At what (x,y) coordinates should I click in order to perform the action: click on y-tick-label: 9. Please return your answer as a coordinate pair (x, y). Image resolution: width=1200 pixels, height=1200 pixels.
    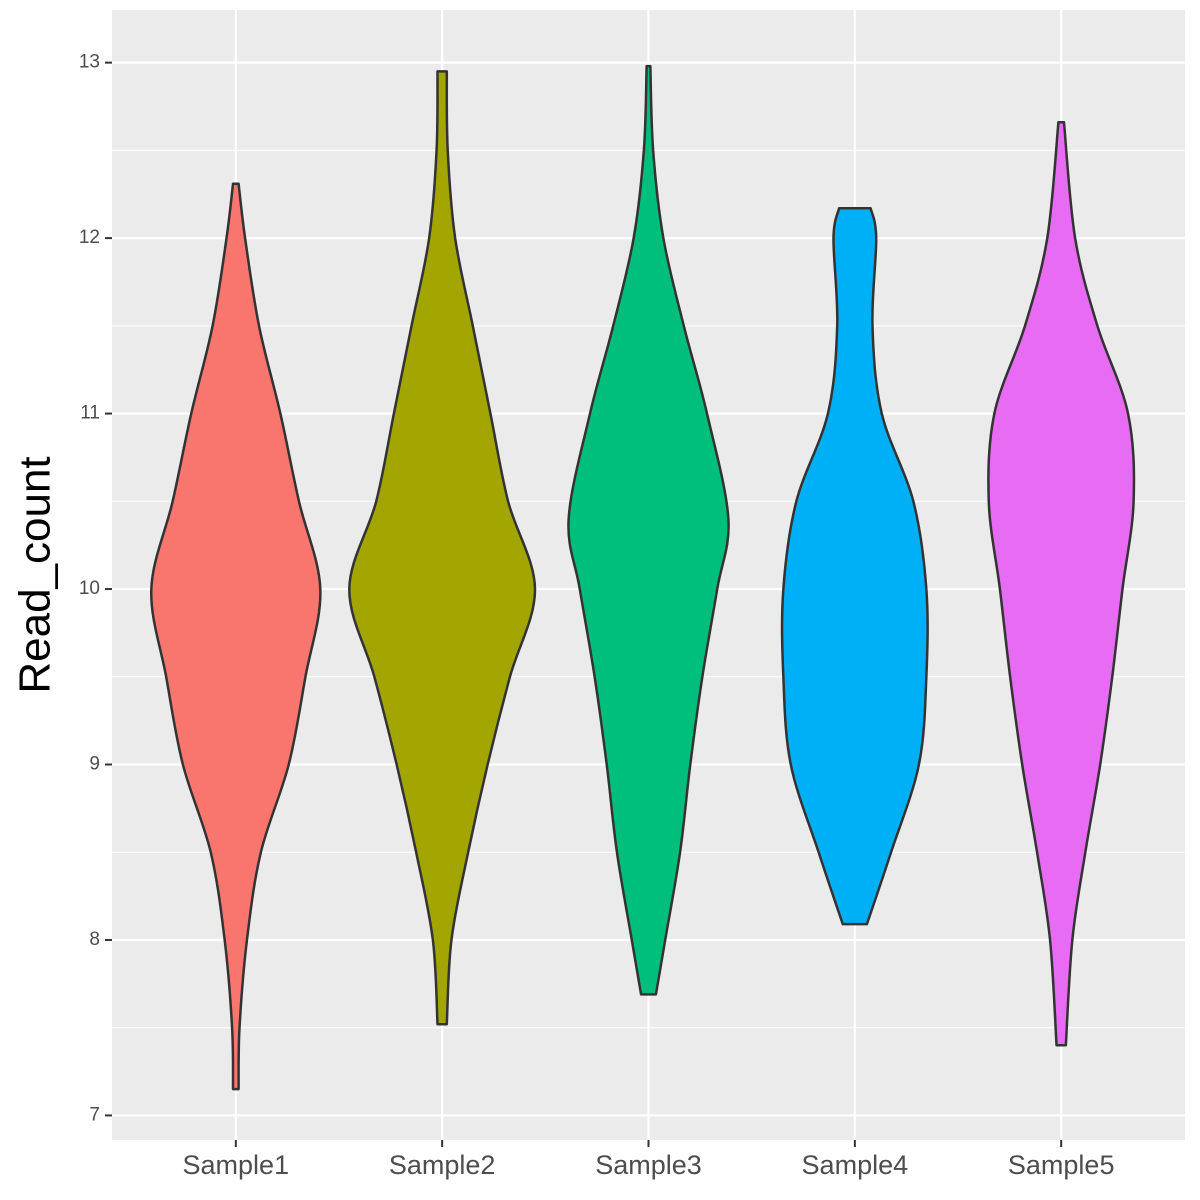
    Looking at the image, I should click on (94, 764).